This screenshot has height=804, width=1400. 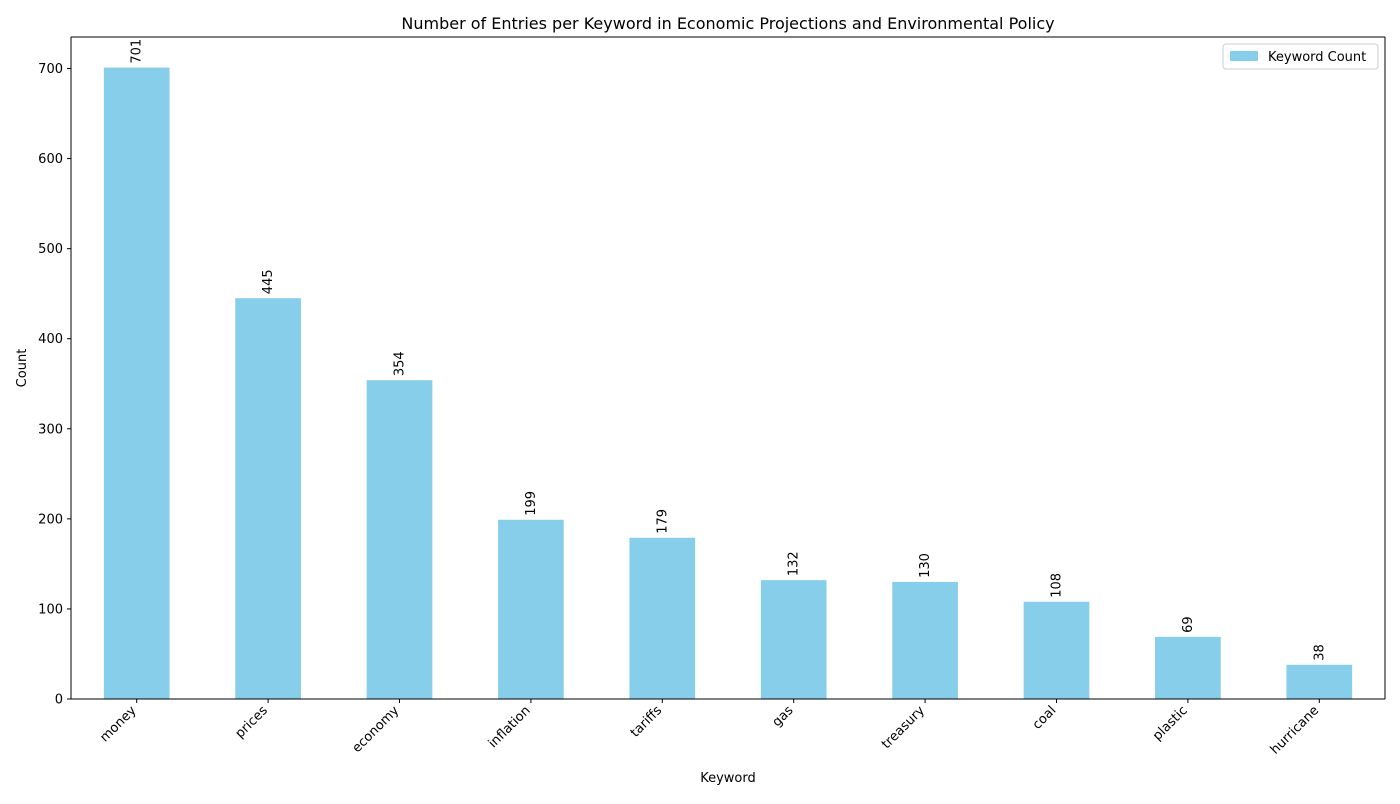 I want to click on y-tick-label: 600, so click(x=50, y=159).